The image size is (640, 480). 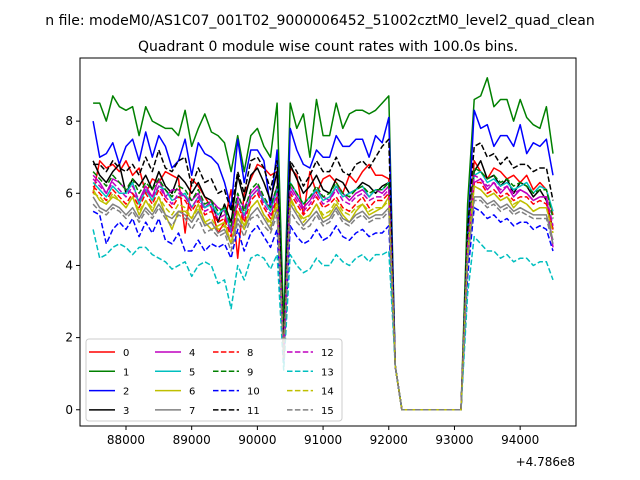 I want to click on x-tick-label: 92000, so click(x=389, y=440).